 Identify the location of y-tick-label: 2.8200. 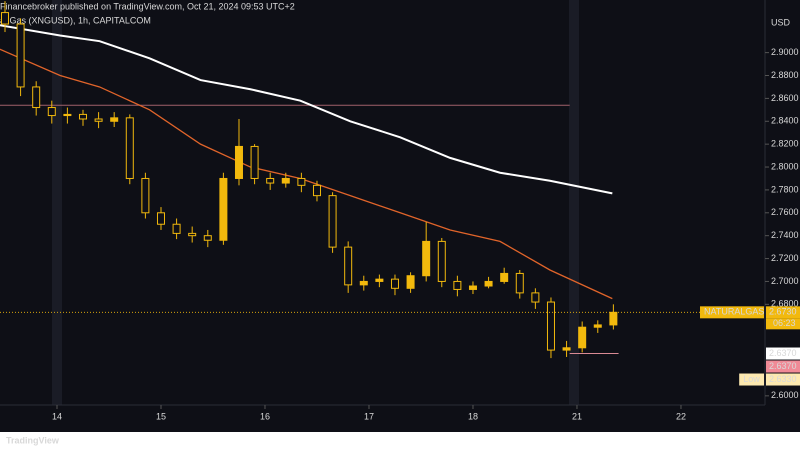
(785, 144).